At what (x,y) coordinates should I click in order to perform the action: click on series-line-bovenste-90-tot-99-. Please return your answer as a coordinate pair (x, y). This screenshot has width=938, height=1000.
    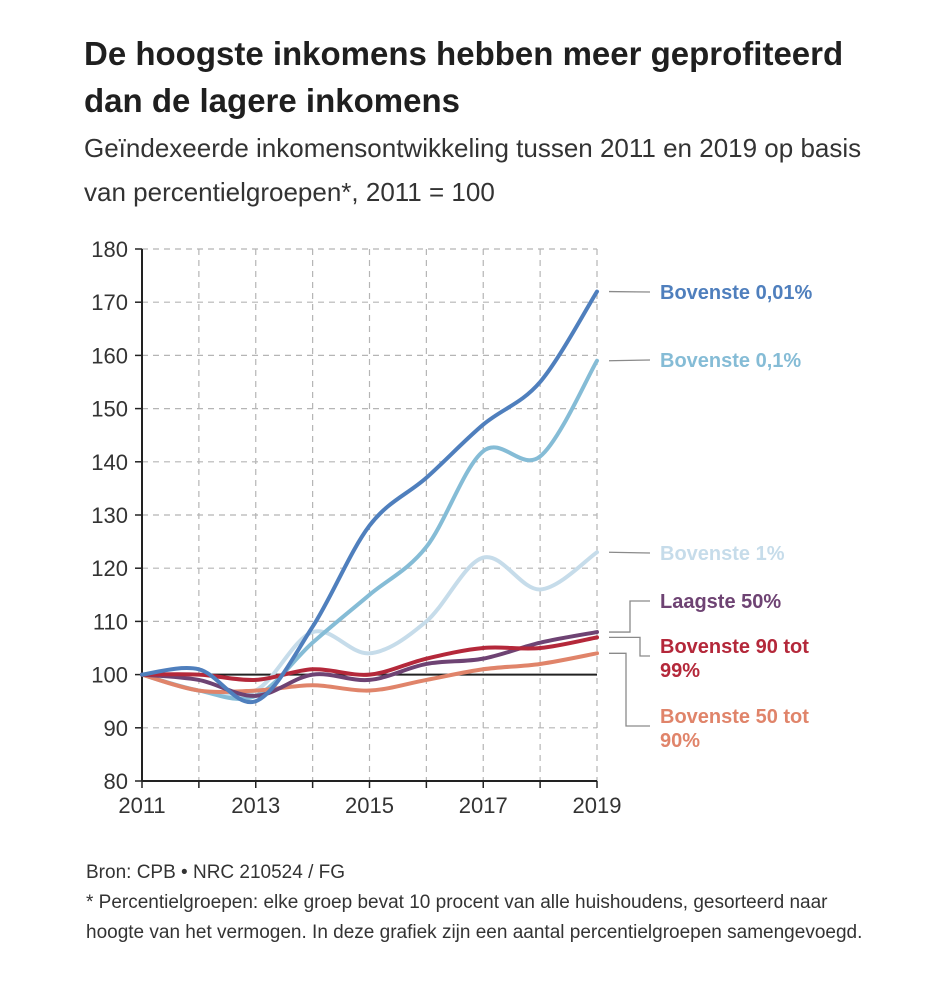
    Looking at the image, I should click on (369, 658).